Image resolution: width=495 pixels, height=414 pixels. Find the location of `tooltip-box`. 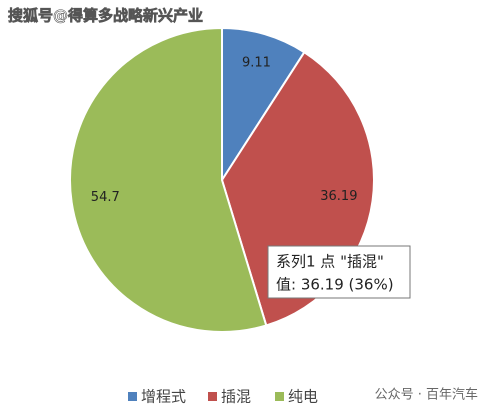

tooltip-box is located at coordinates (339, 272).